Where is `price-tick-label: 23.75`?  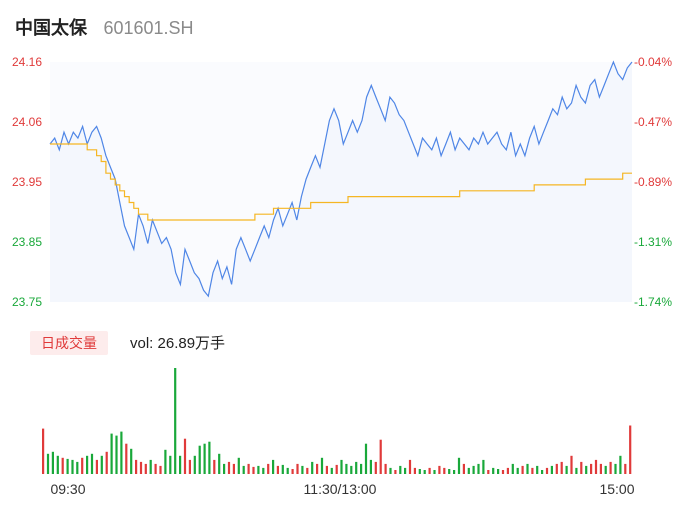
price-tick-label: 23.75 is located at coordinates (27, 302).